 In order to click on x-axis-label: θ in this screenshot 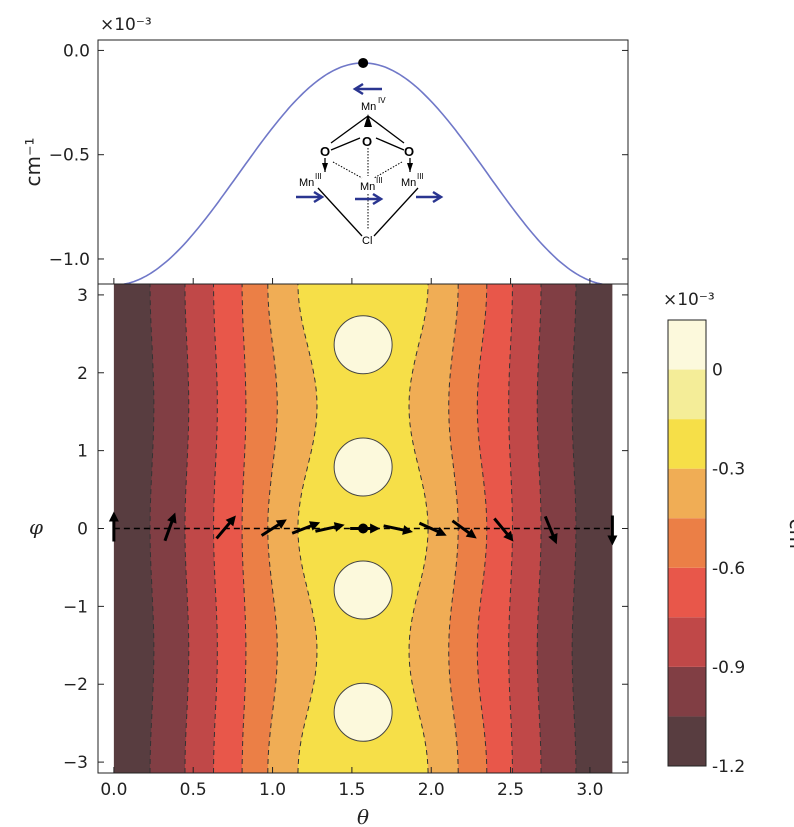, I will do `click(363, 816)`.